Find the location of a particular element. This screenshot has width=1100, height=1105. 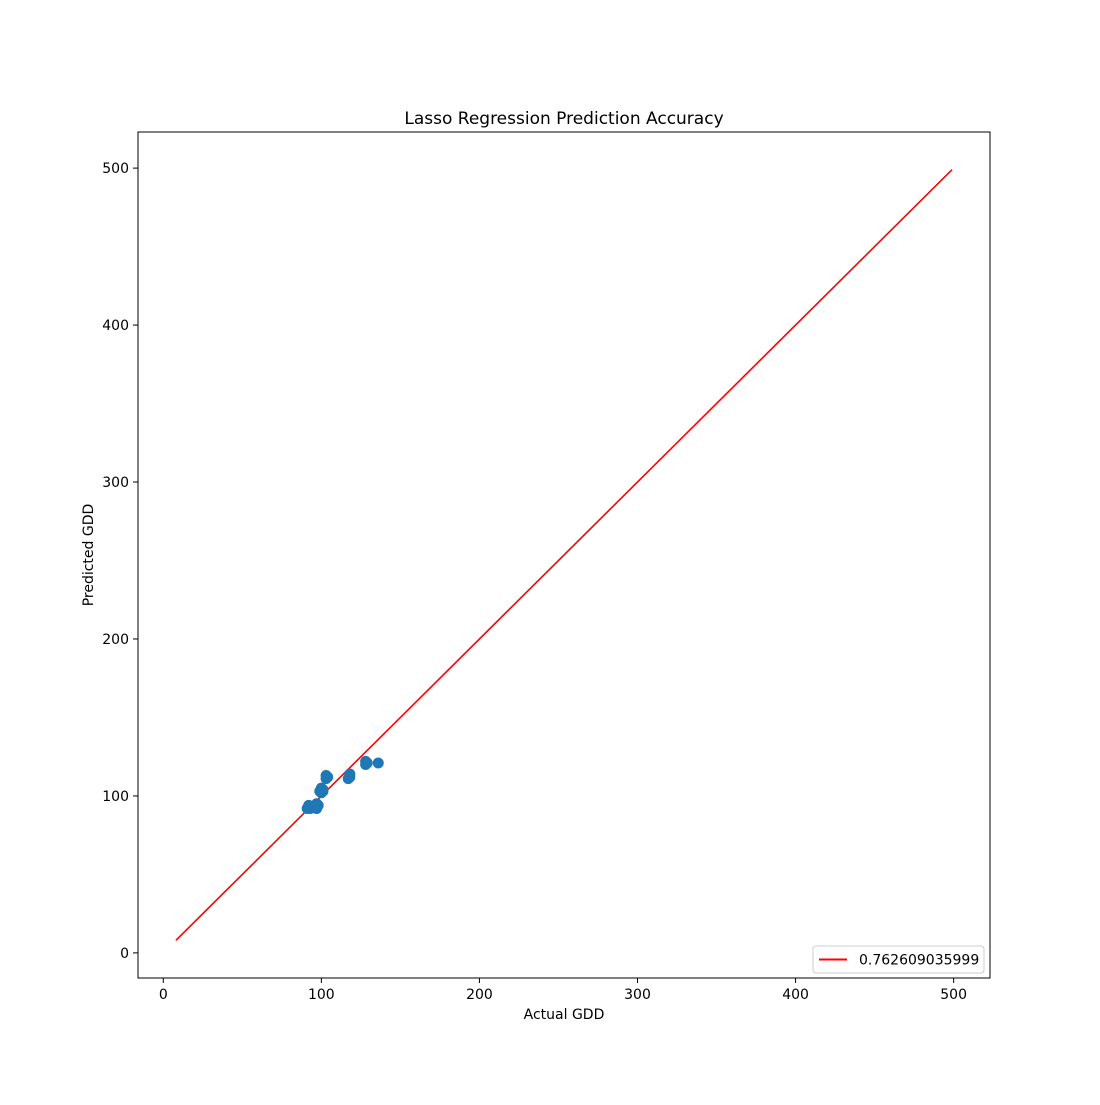

x-tick-label: 400 is located at coordinates (795, 995).